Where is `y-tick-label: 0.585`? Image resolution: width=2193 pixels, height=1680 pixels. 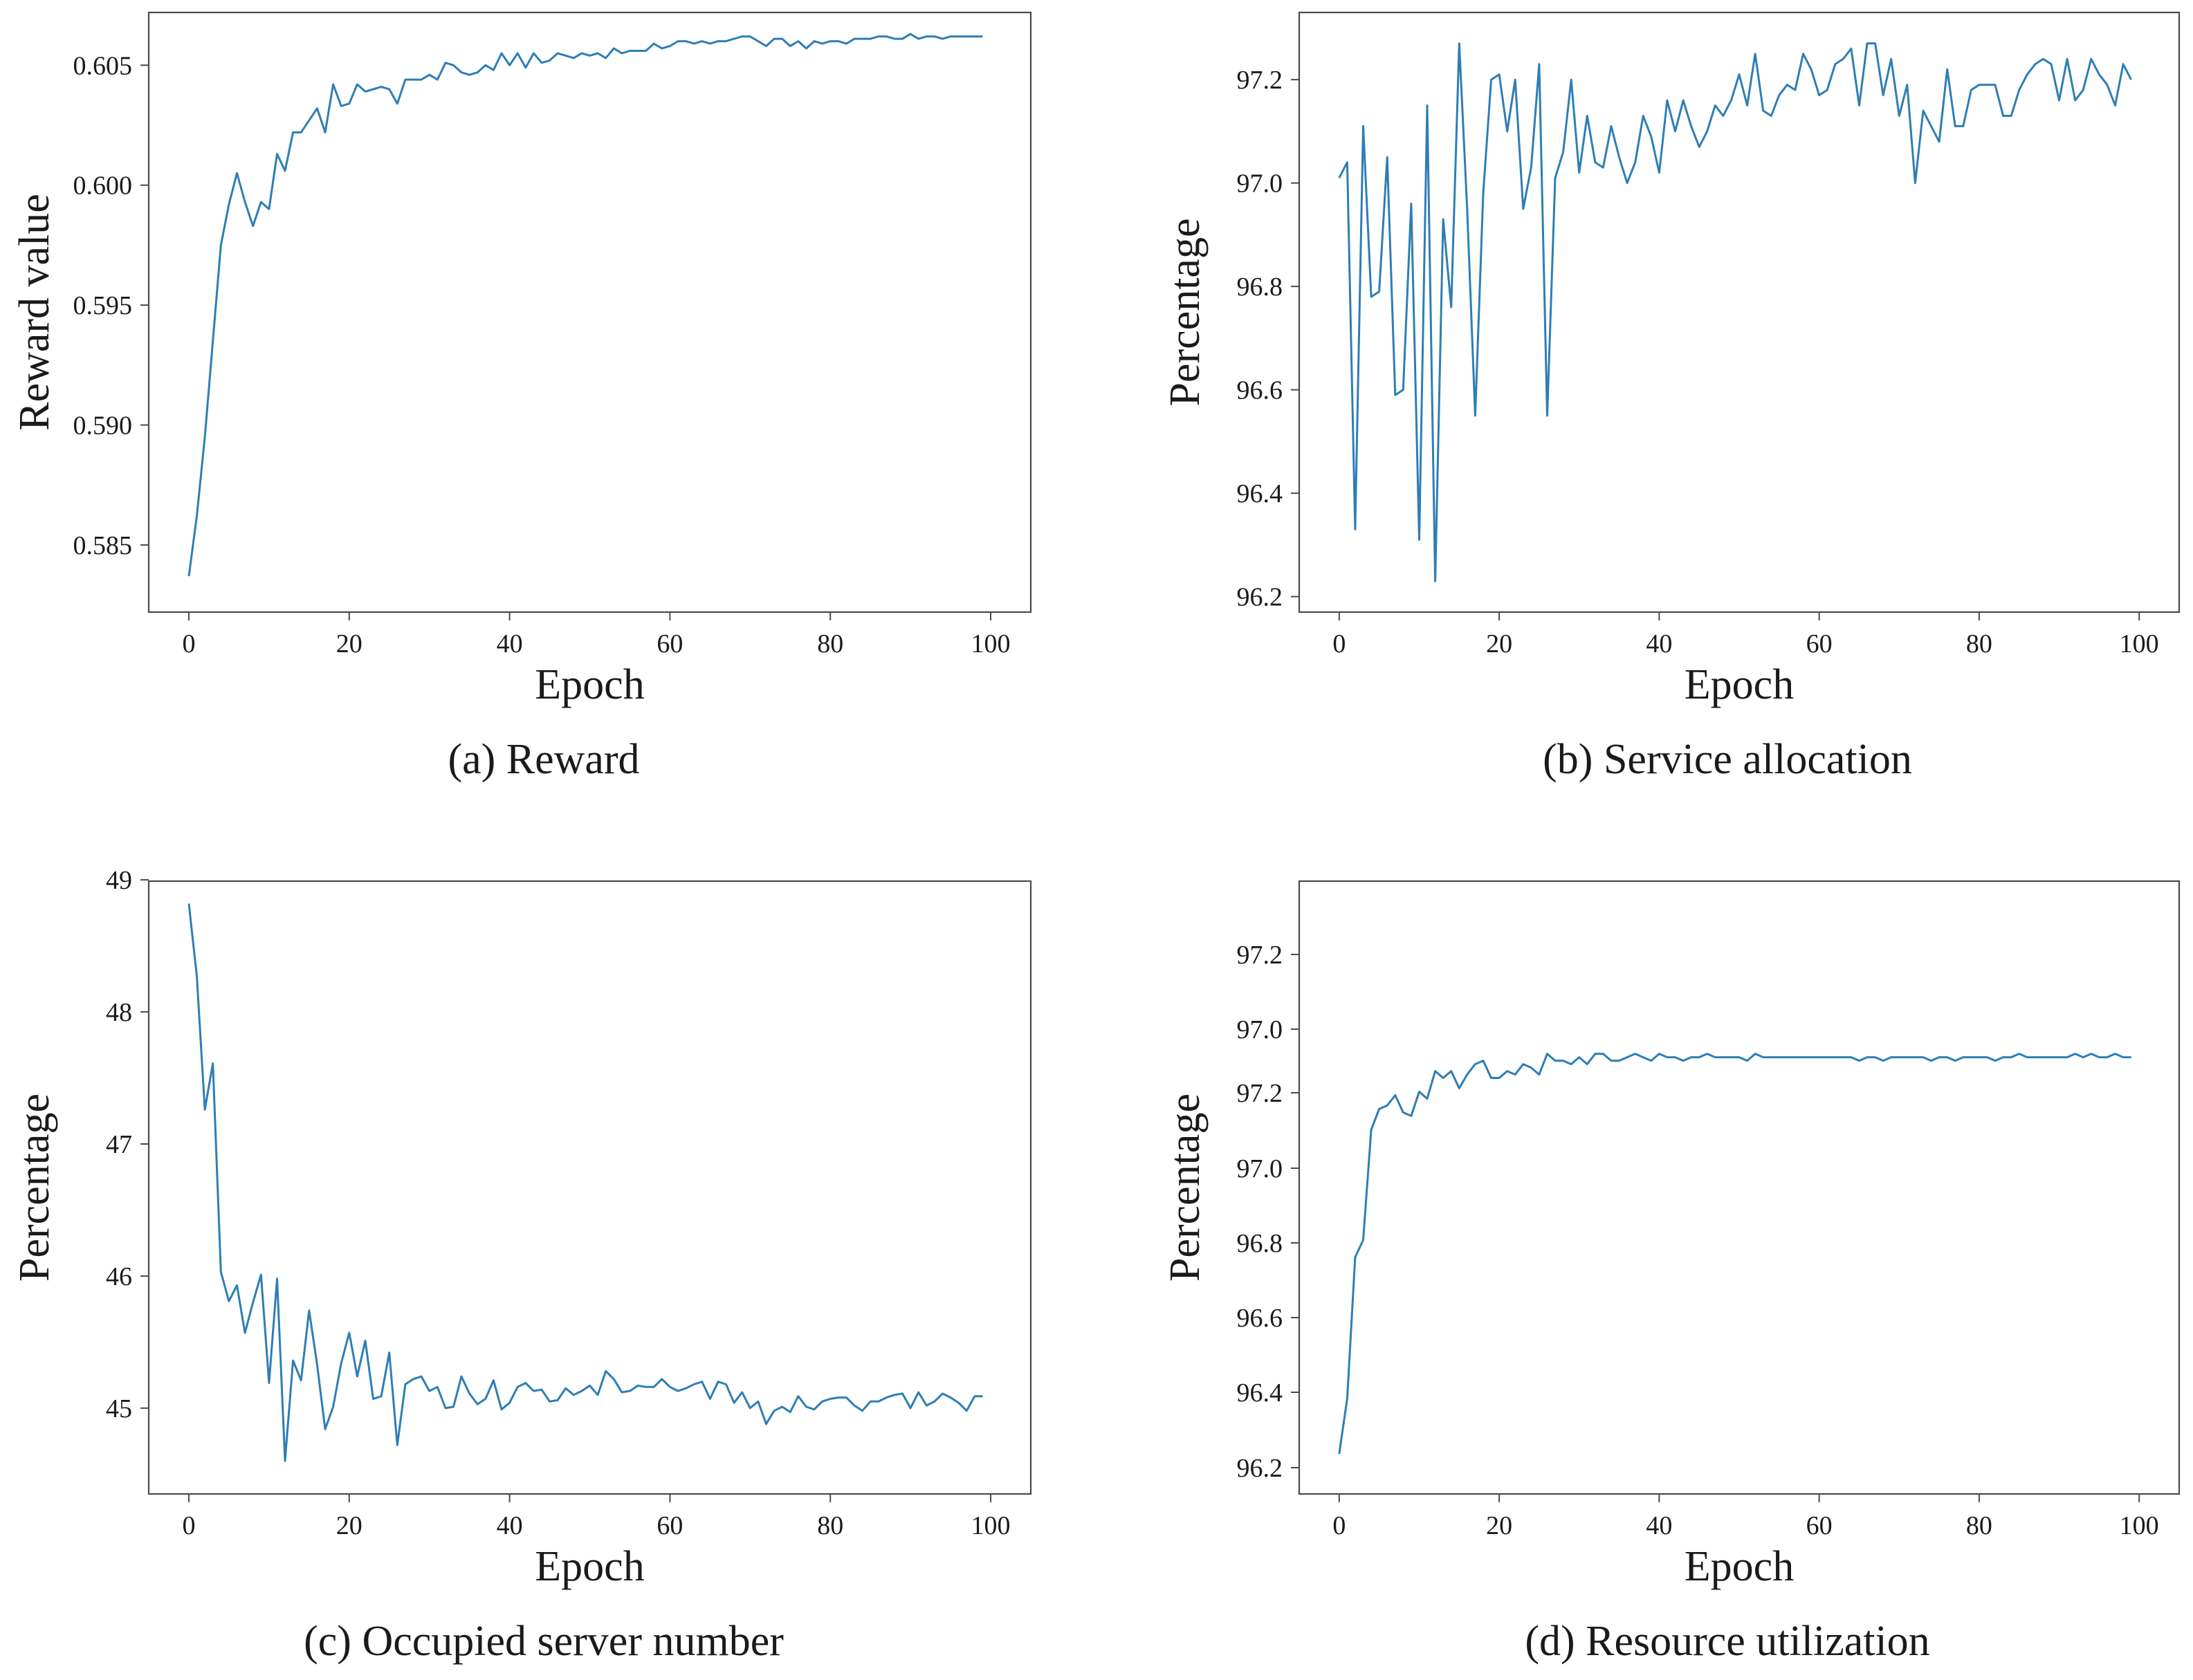
y-tick-label: 0.585 is located at coordinates (103, 545).